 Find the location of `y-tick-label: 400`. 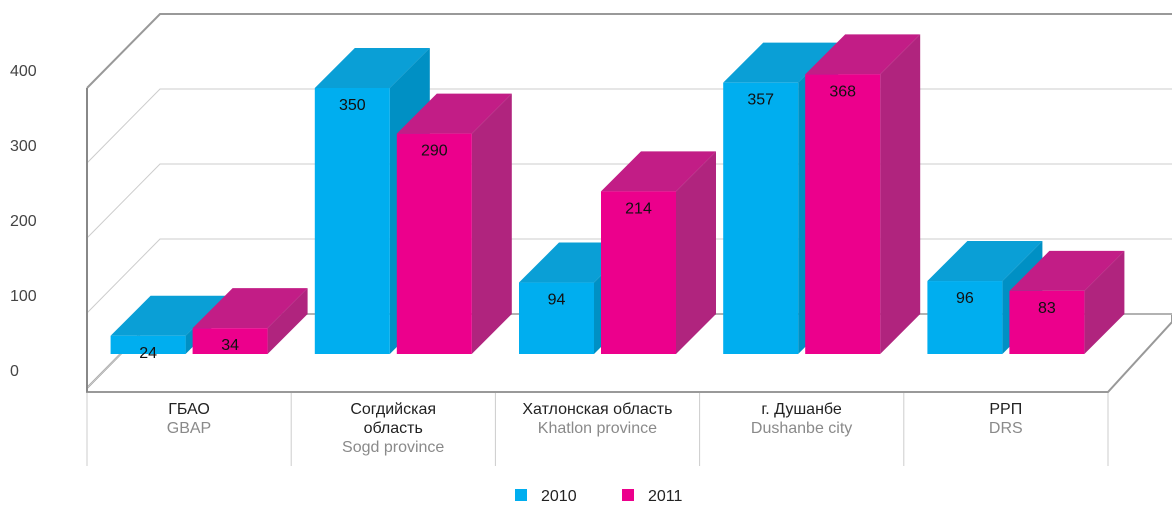

y-tick-label: 400 is located at coordinates (23, 71).